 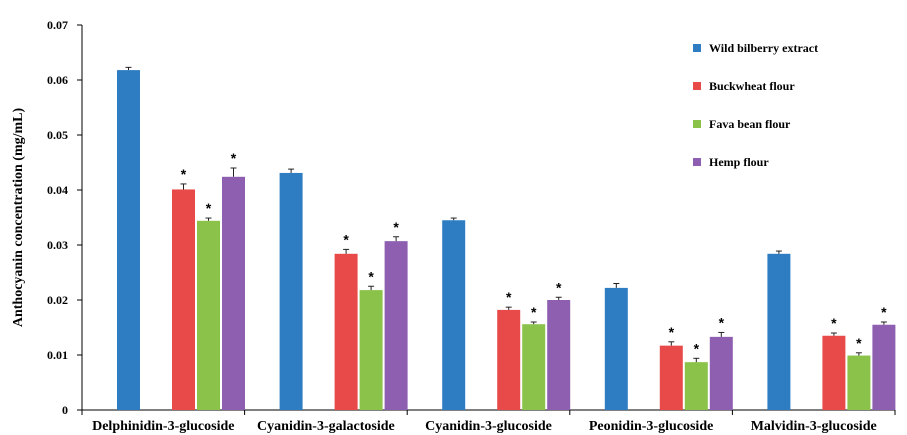 What do you see at coordinates (57, 300) in the screenshot?
I see `y-tick-label: 0.02` at bounding box center [57, 300].